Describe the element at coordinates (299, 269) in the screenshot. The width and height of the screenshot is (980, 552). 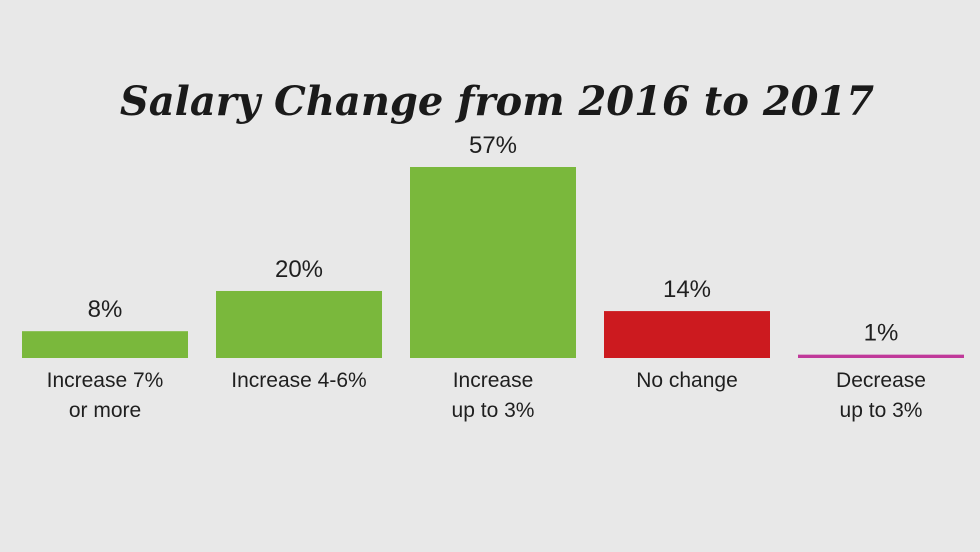
I see `bar-value-label: 20%` at that location.